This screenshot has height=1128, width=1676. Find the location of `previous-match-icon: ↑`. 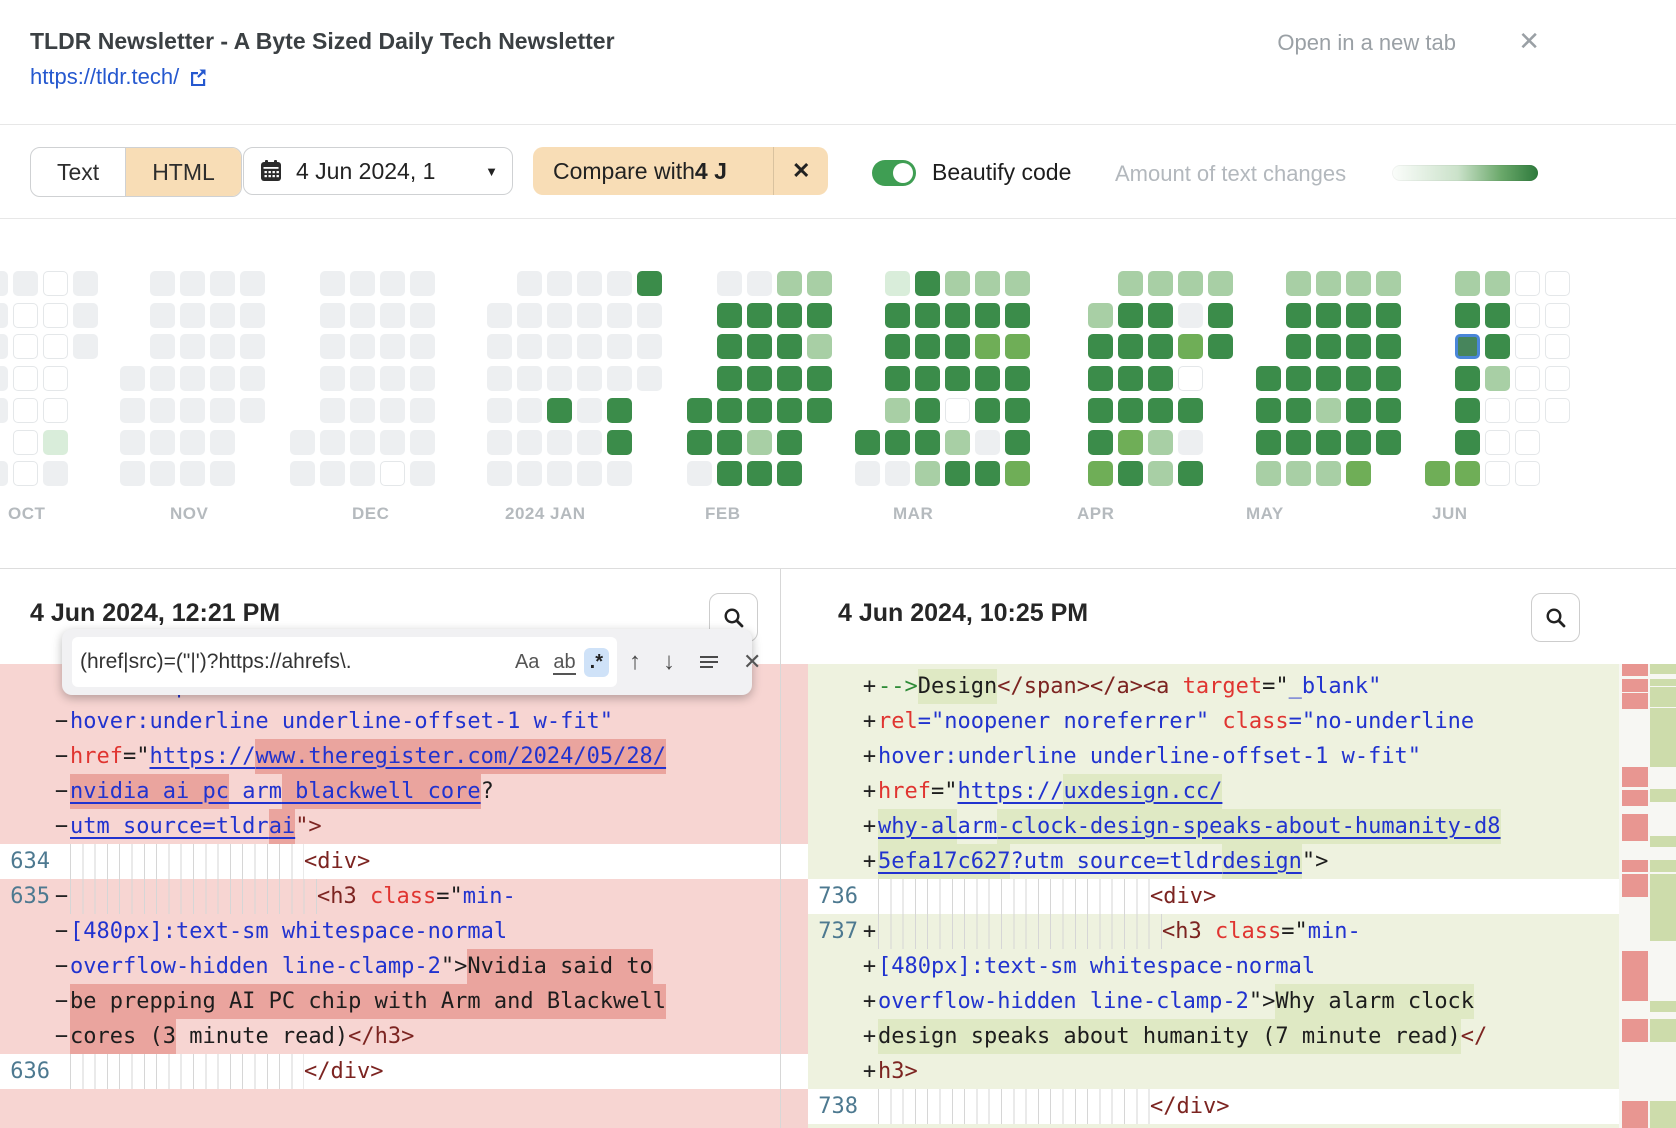

previous-match-icon: ↑ is located at coordinates (635, 661).